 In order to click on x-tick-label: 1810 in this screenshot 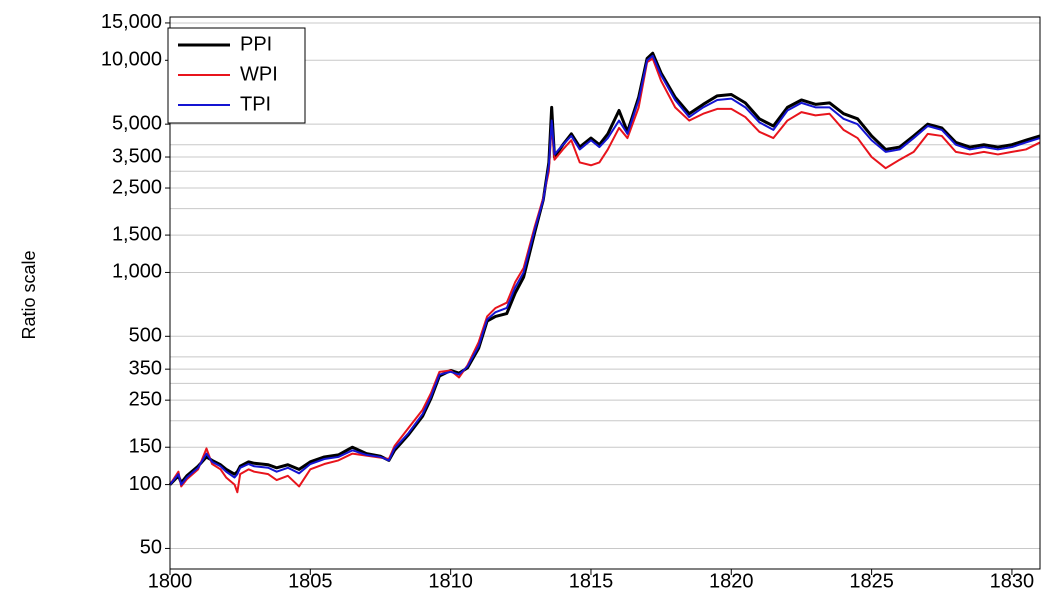, I will do `click(450, 580)`.